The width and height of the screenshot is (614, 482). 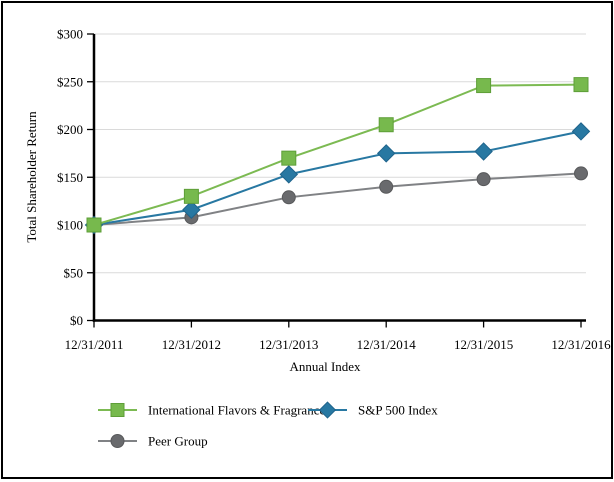 What do you see at coordinates (387, 344) in the screenshot?
I see `x-tick-label: 12/31/2014` at bounding box center [387, 344].